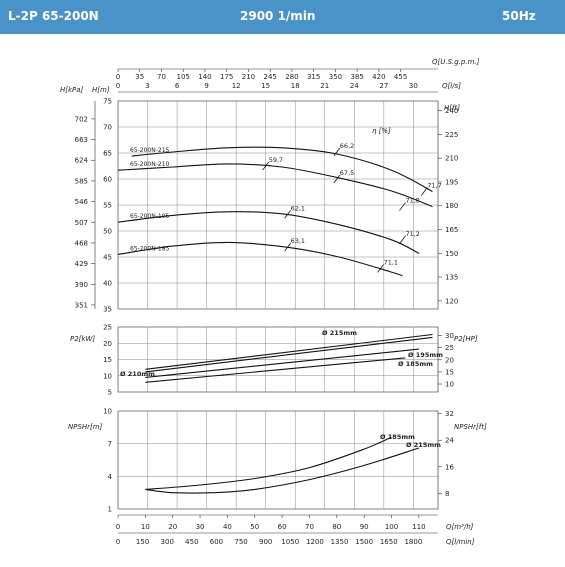 The height and width of the screenshot is (567, 565). Describe the element at coordinates (276, 160) in the screenshot. I see `efficiency-point-label: 59,7` at that location.